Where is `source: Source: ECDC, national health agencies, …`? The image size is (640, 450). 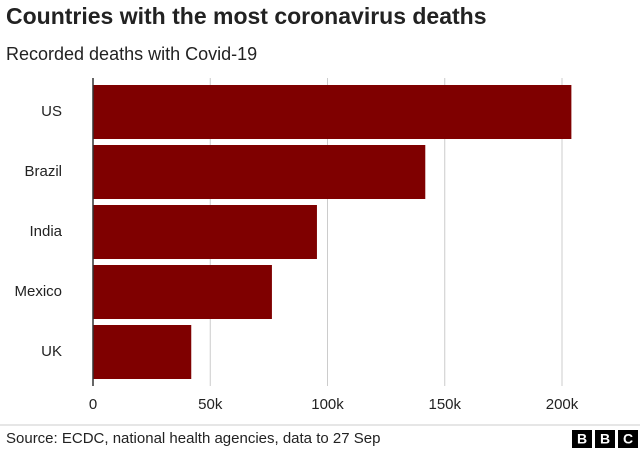 source: Source: ECDC, national health agencies, … is located at coordinates (193, 438).